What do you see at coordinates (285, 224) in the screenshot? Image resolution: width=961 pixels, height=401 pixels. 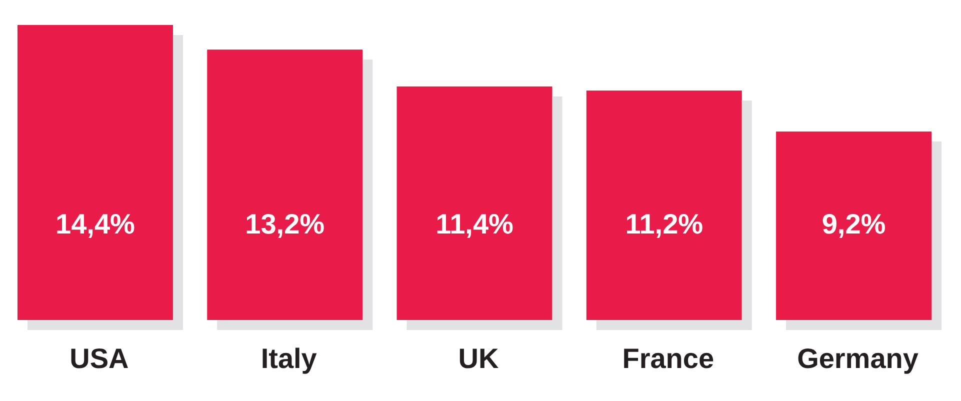 I see `data-label: 13,2%` at bounding box center [285, 224].